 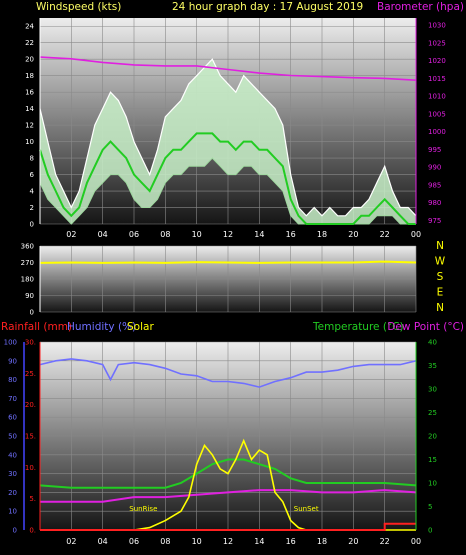 What do you see at coordinates (30, 437) in the screenshot?
I see `rain-tick-label: 15.` at bounding box center [30, 437].